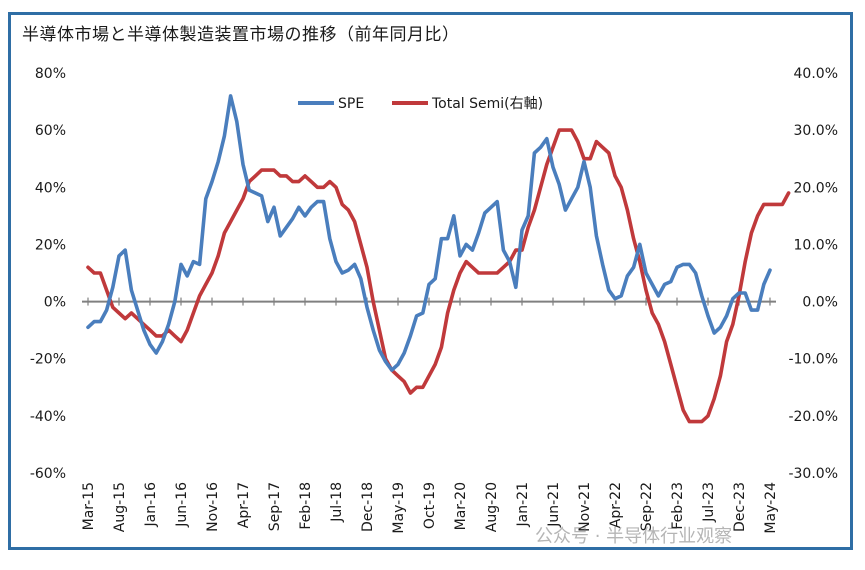 The width and height of the screenshot is (865, 570). I want to click on x-tick-label: Jan-16, so click(151, 505).